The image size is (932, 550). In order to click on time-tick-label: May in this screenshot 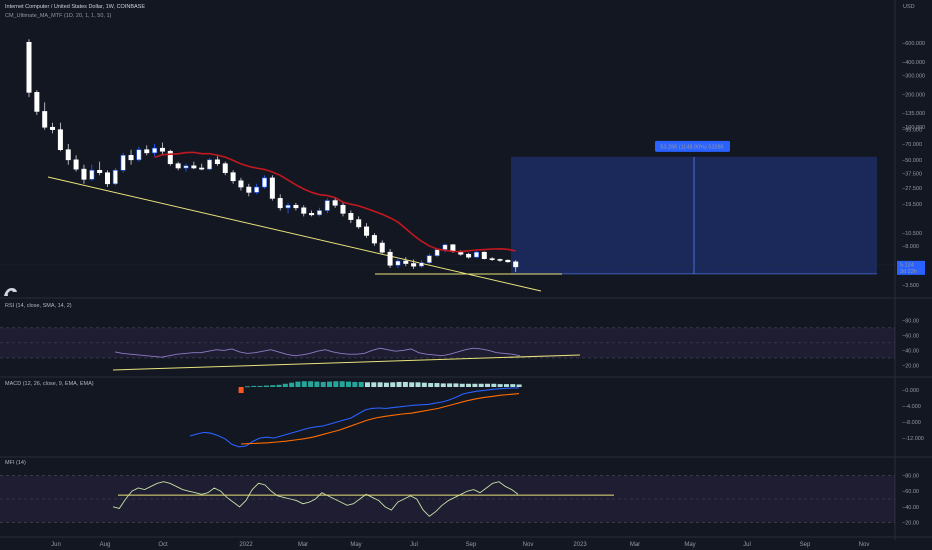, I will do `click(355, 545)`.